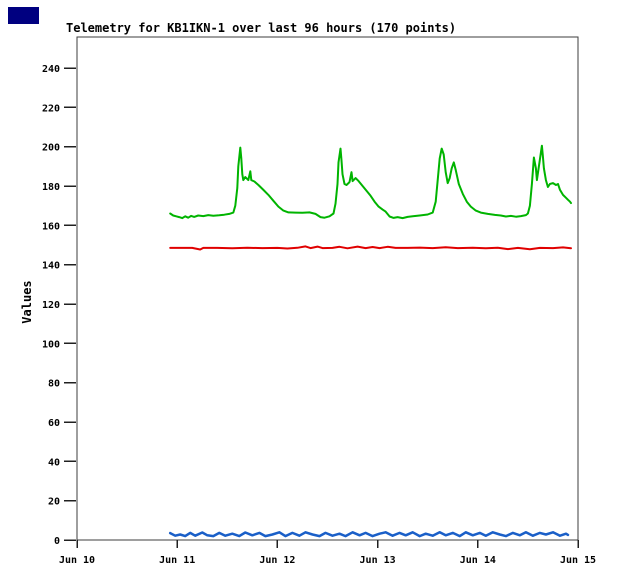  Describe the element at coordinates (51, 226) in the screenshot. I see `y-tick-label: 160` at that location.